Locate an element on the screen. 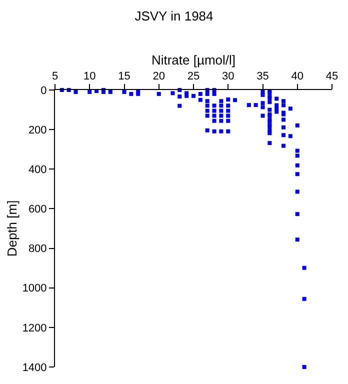 The width and height of the screenshot is (348, 384). x-tick-label: 30 is located at coordinates (228, 76).